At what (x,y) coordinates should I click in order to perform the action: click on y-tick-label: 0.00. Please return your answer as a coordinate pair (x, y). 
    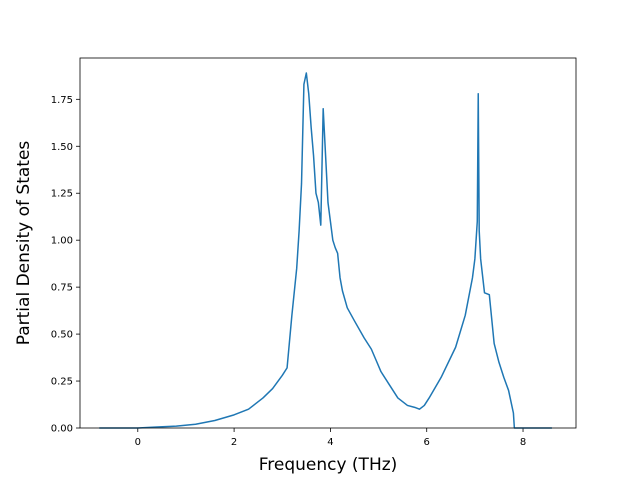
    Looking at the image, I should click on (62, 429).